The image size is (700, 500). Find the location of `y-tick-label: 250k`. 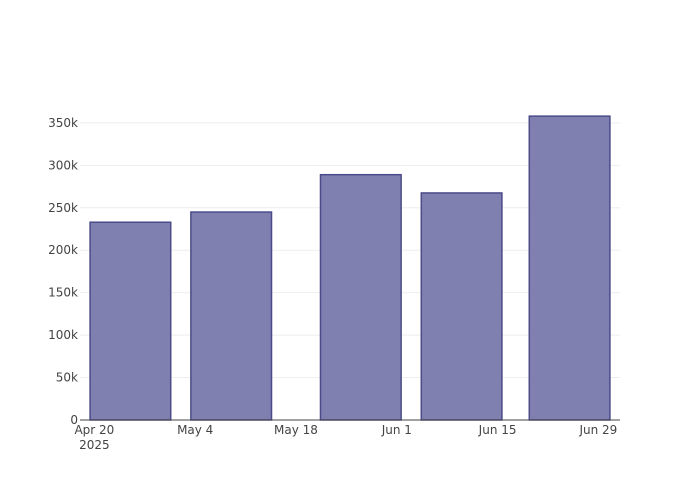

y-tick-label: 250k is located at coordinates (63, 208).